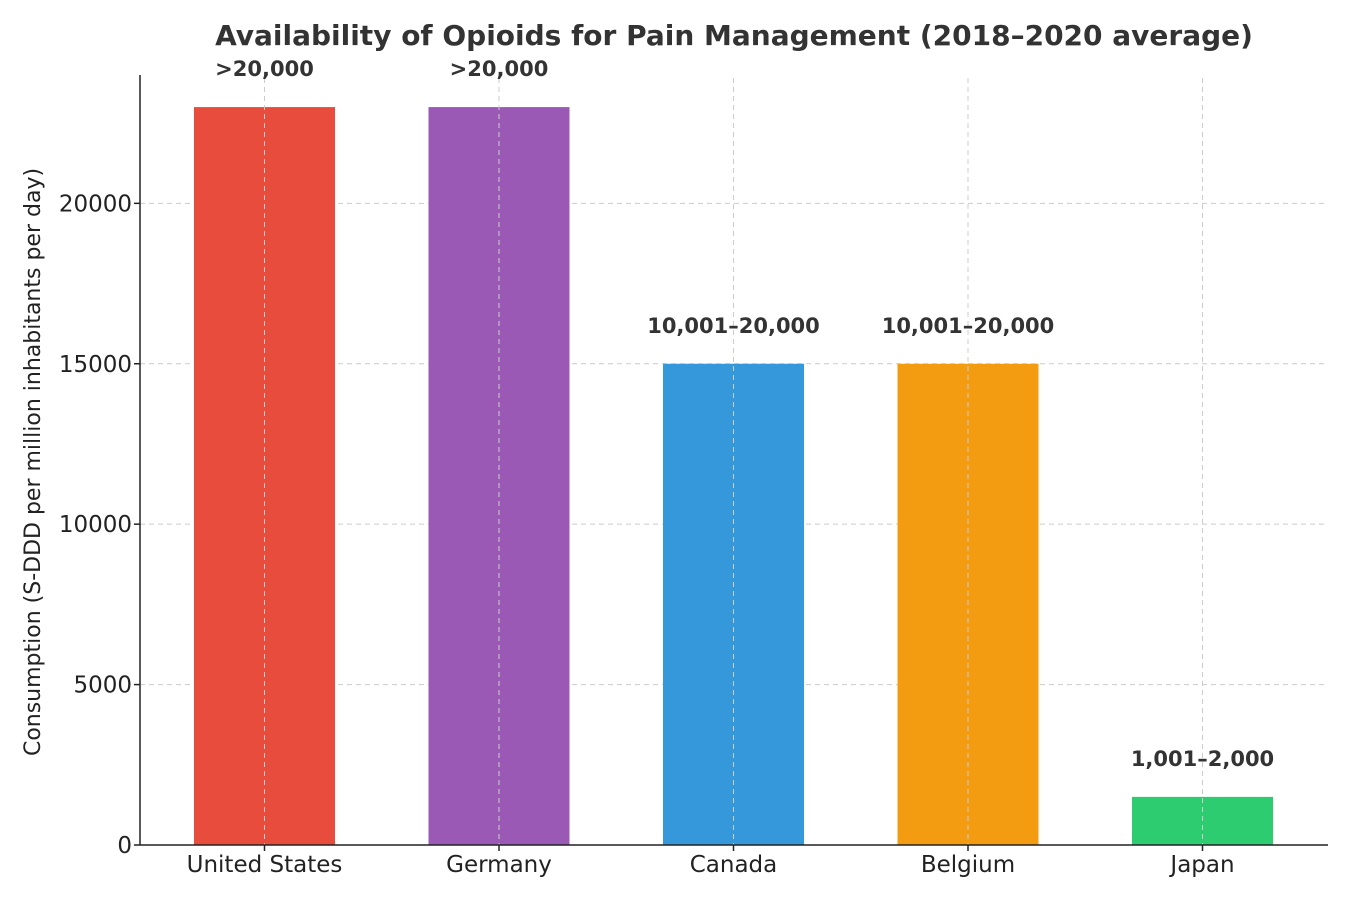  I want to click on y-tick-label: 20000, so click(95, 204).